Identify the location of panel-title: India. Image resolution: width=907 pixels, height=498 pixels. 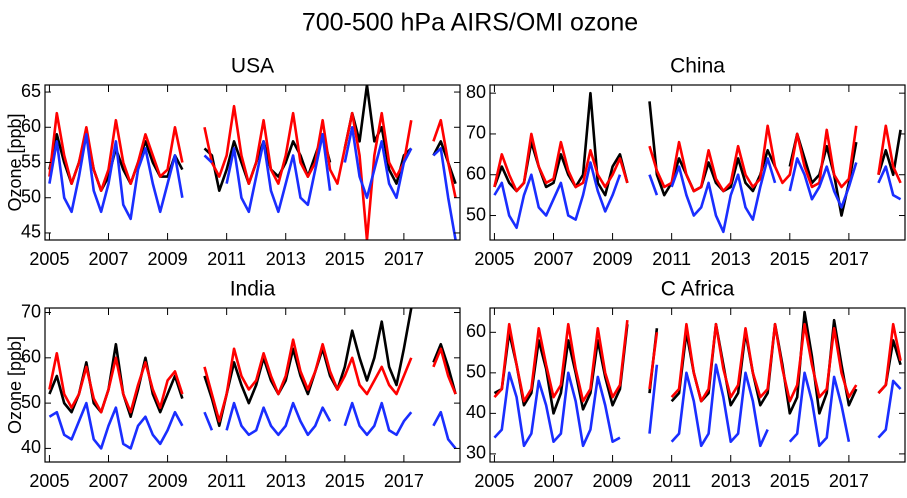
(253, 289).